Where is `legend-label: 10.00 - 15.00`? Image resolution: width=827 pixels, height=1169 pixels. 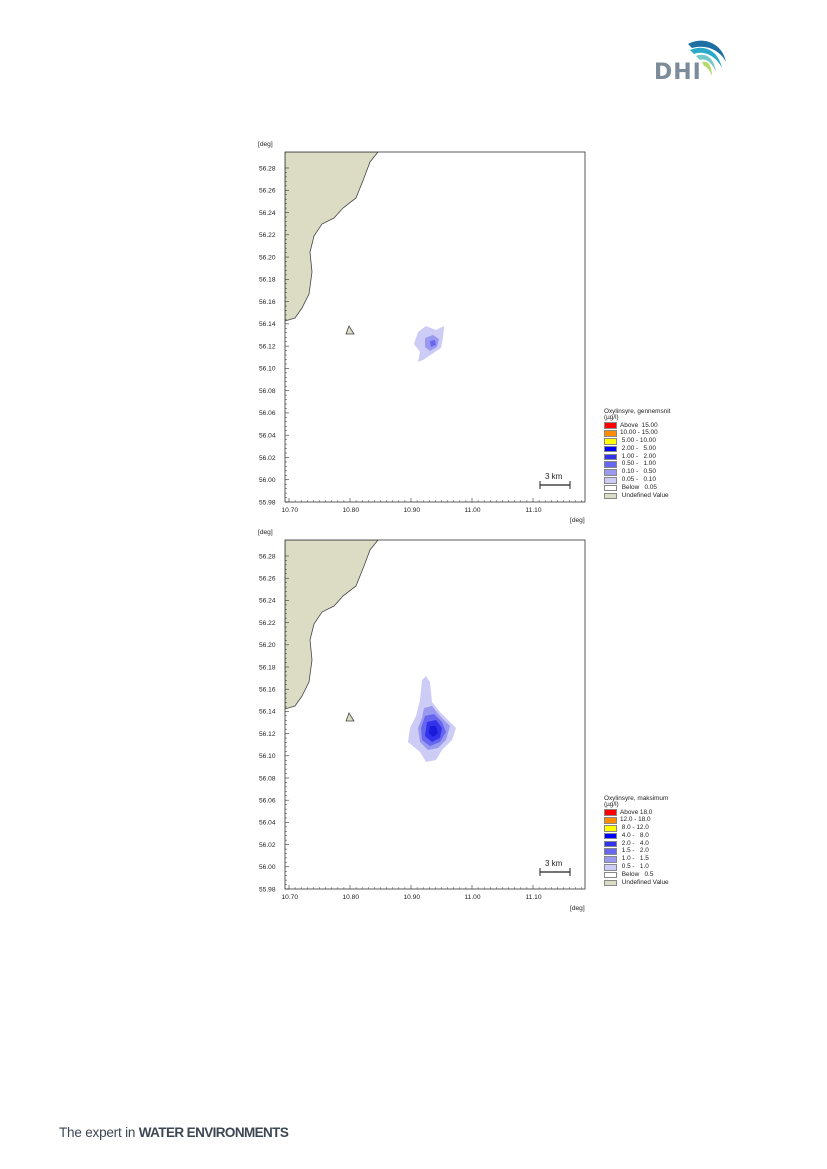 legend-label: 10.00 - 15.00 is located at coordinates (639, 433).